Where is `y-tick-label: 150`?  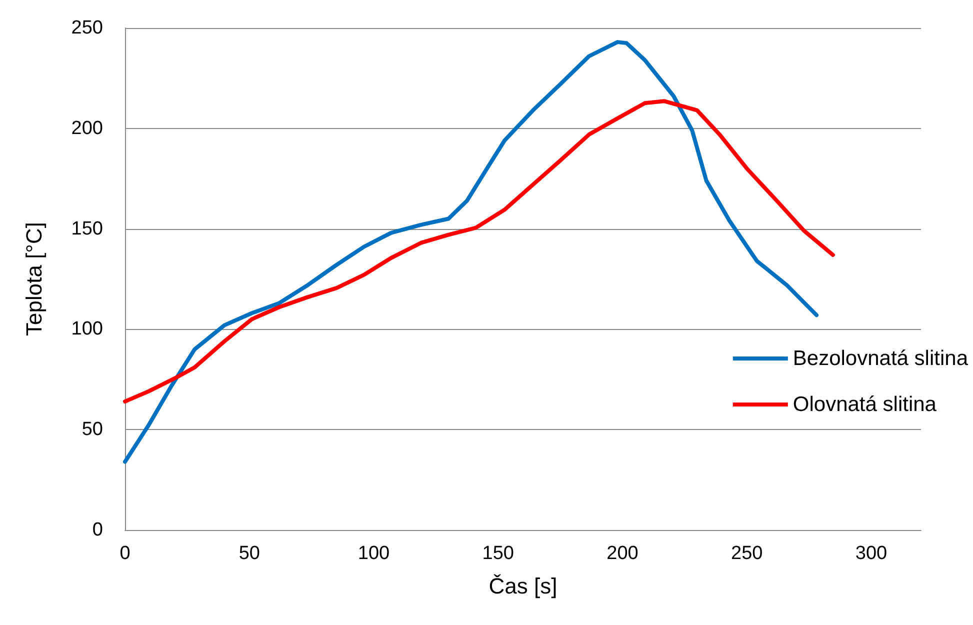
y-tick-label: 150 is located at coordinates (87, 229).